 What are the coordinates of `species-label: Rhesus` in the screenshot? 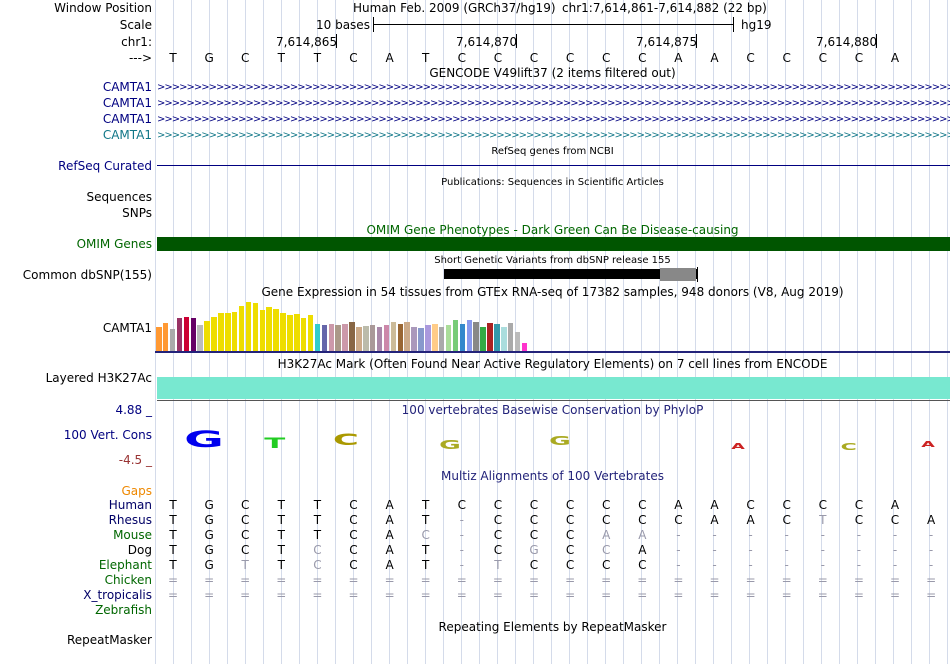 It's located at (130, 520).